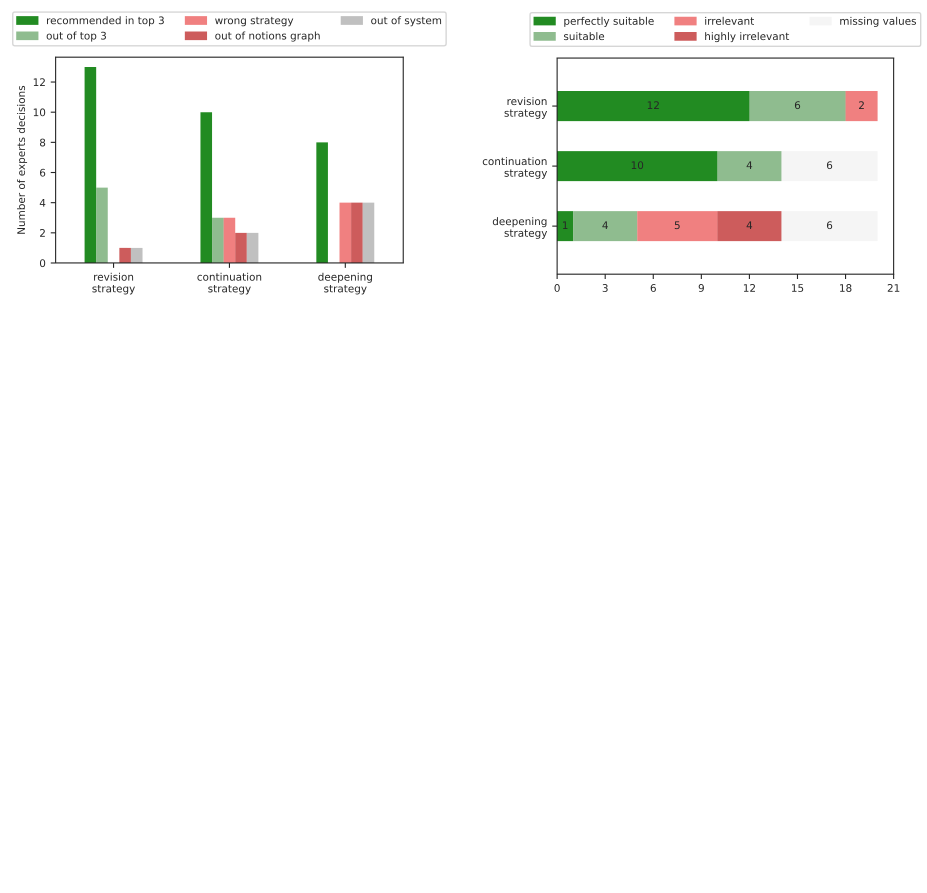 The width and height of the screenshot is (927, 893). What do you see at coordinates (846, 288) in the screenshot?
I see `x-tick-label: 18` at bounding box center [846, 288].